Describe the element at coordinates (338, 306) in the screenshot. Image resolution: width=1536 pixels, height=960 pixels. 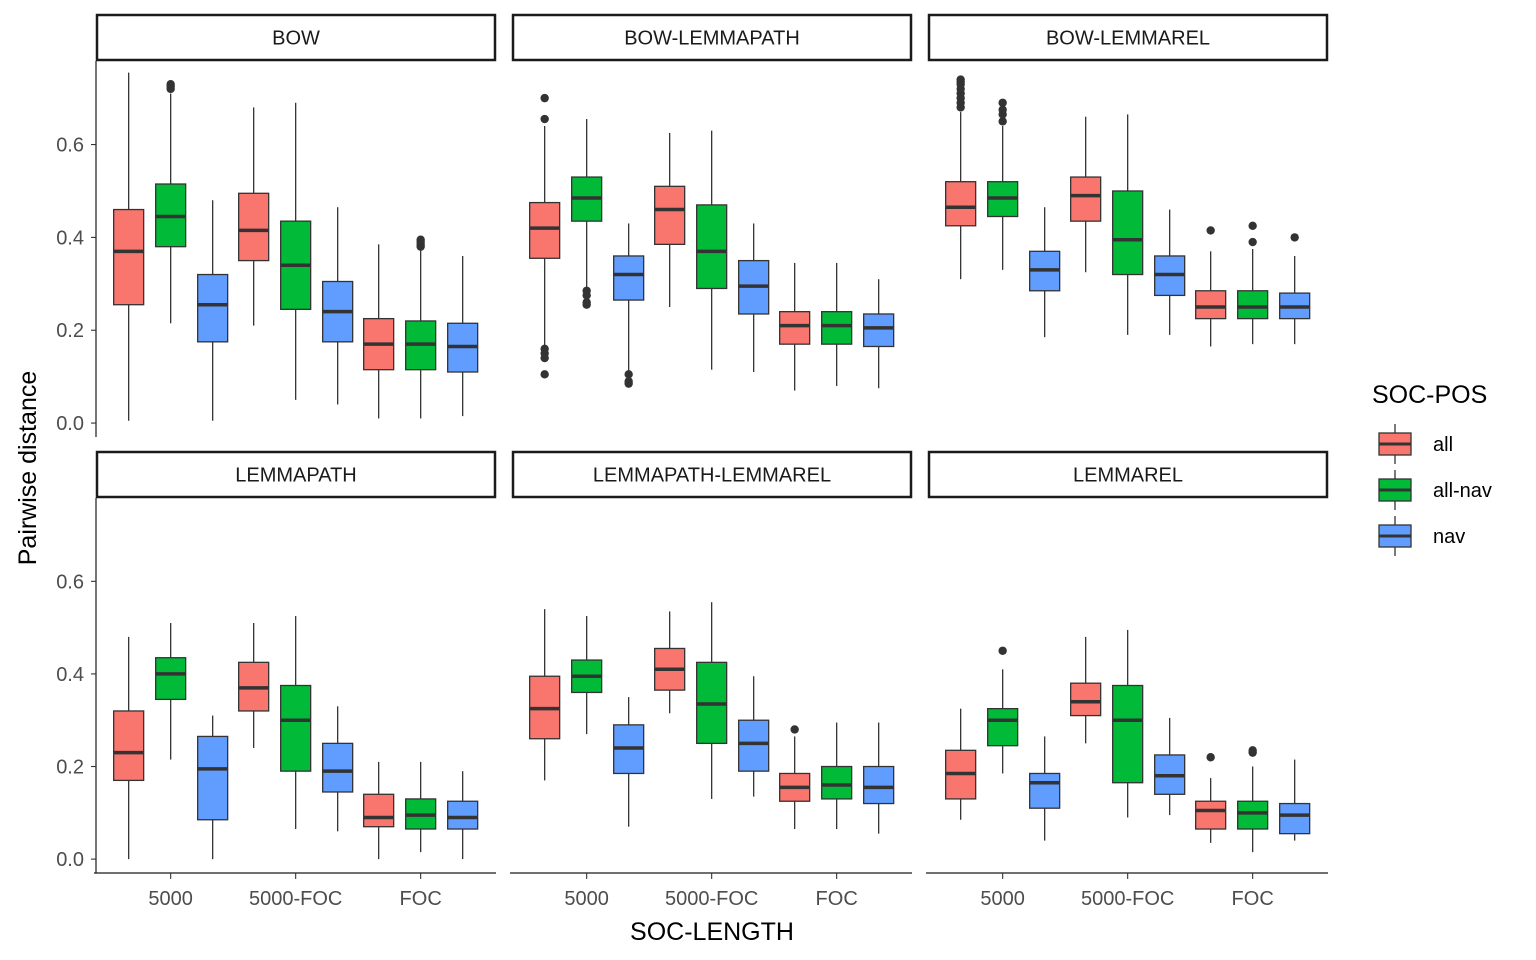
I see `box-bow-5000-foc-nav` at that location.